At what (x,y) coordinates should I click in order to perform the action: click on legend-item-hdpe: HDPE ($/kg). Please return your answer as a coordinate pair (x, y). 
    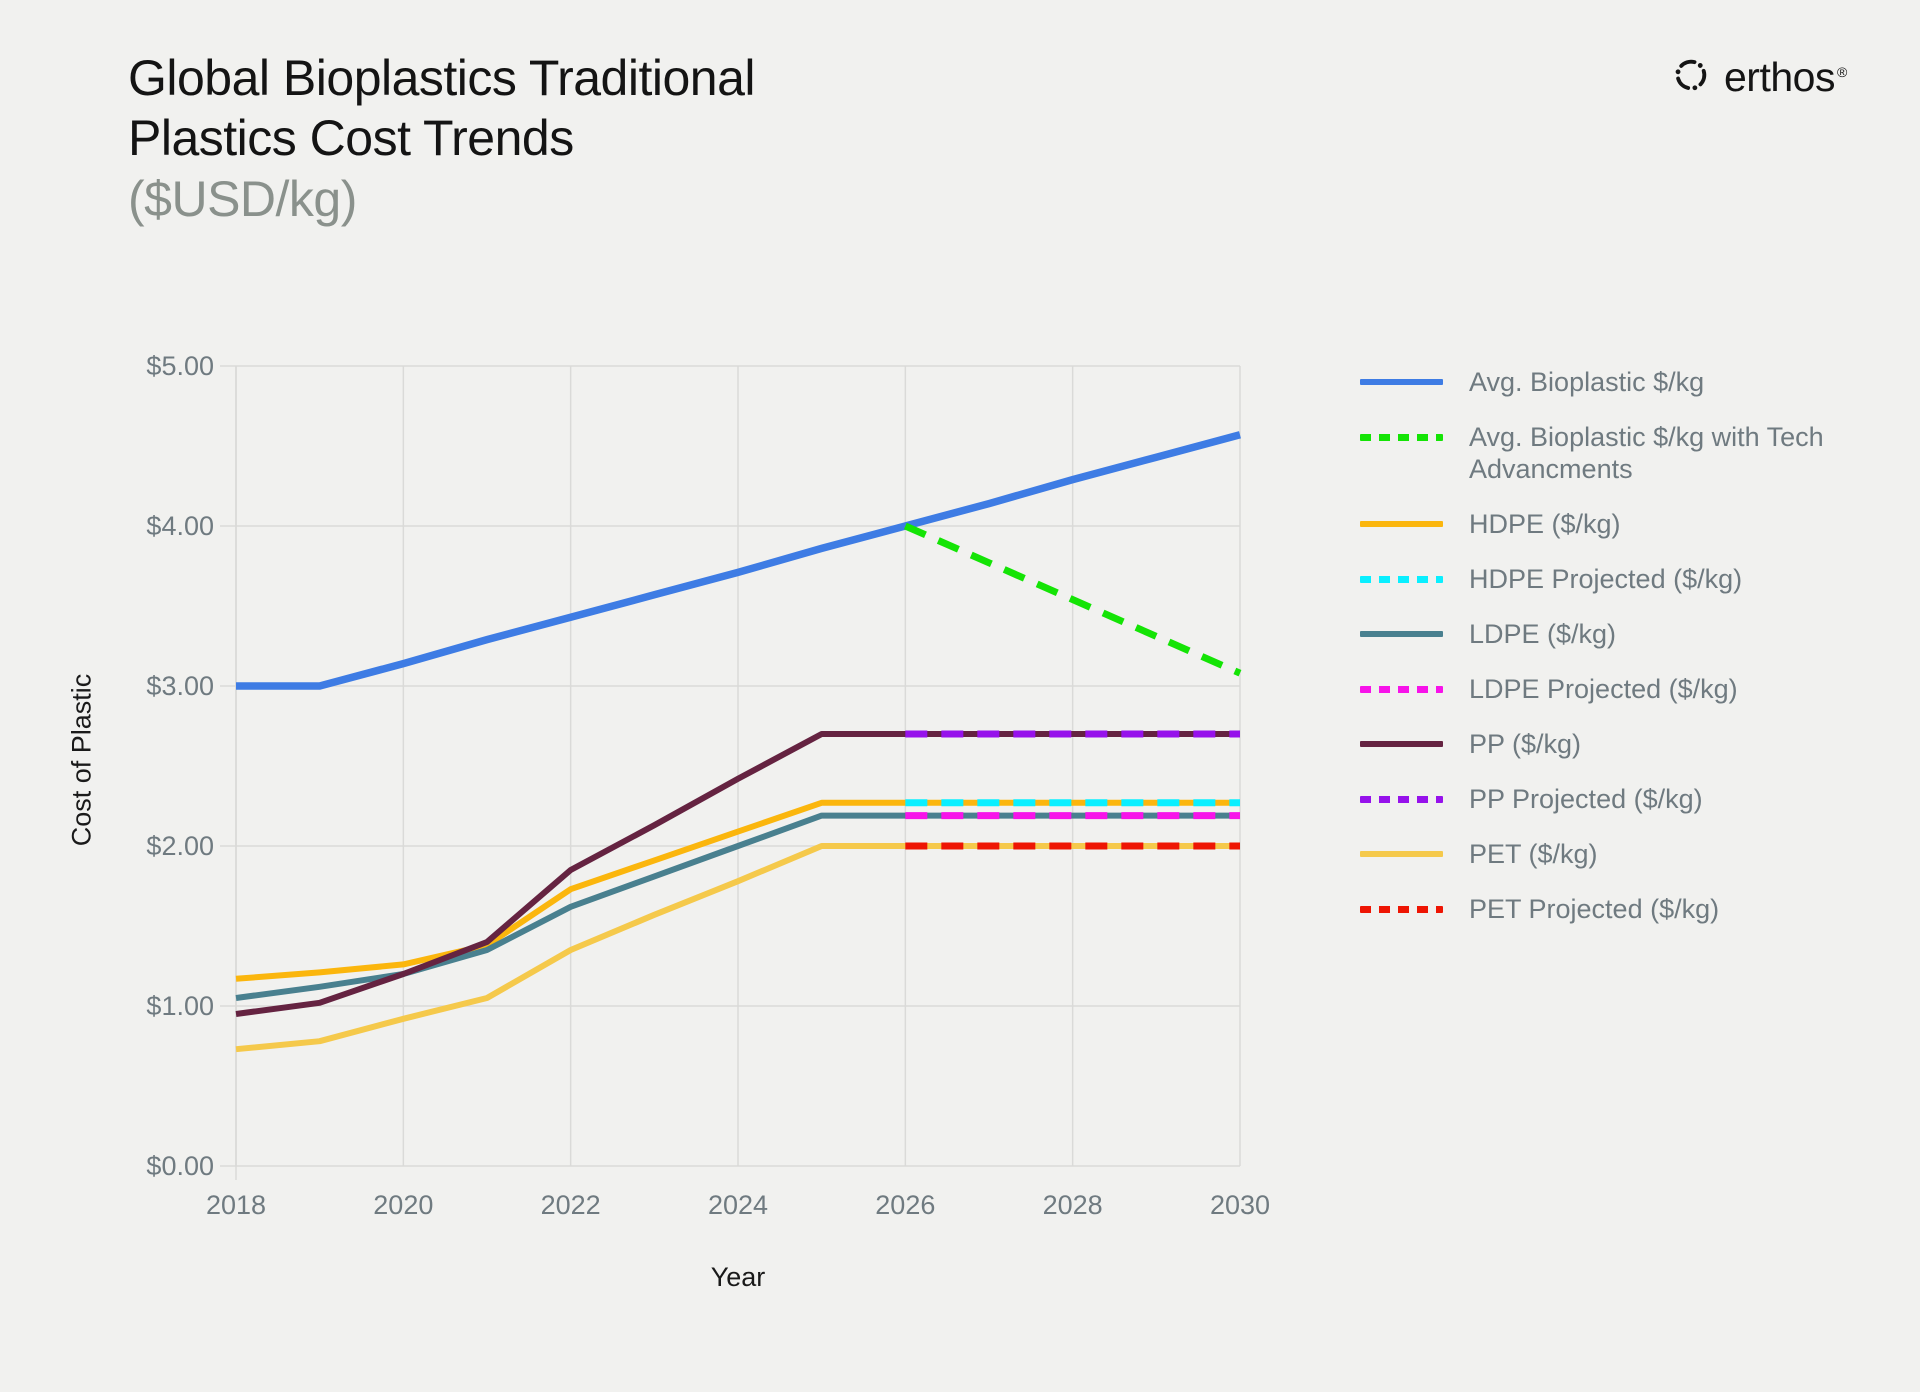
    Looking at the image, I should click on (1619, 524).